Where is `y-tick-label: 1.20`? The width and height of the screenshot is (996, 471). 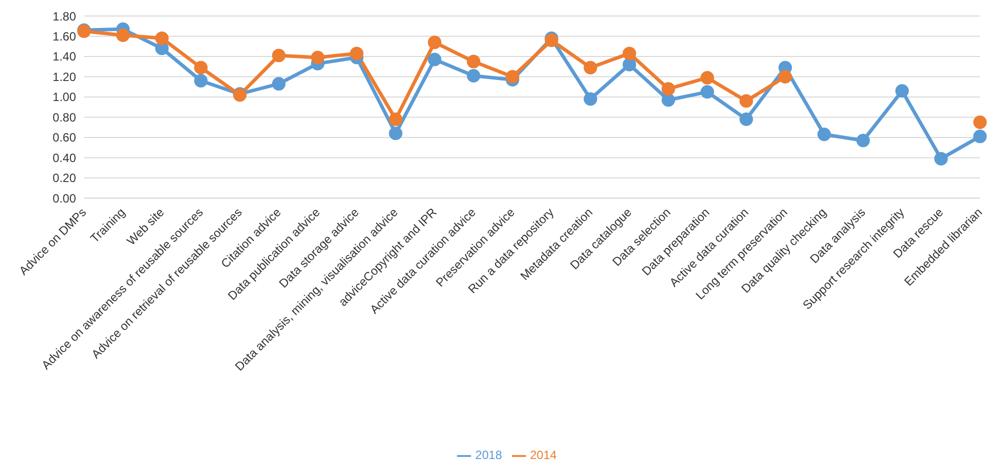 y-tick-label: 1.20 is located at coordinates (64, 77).